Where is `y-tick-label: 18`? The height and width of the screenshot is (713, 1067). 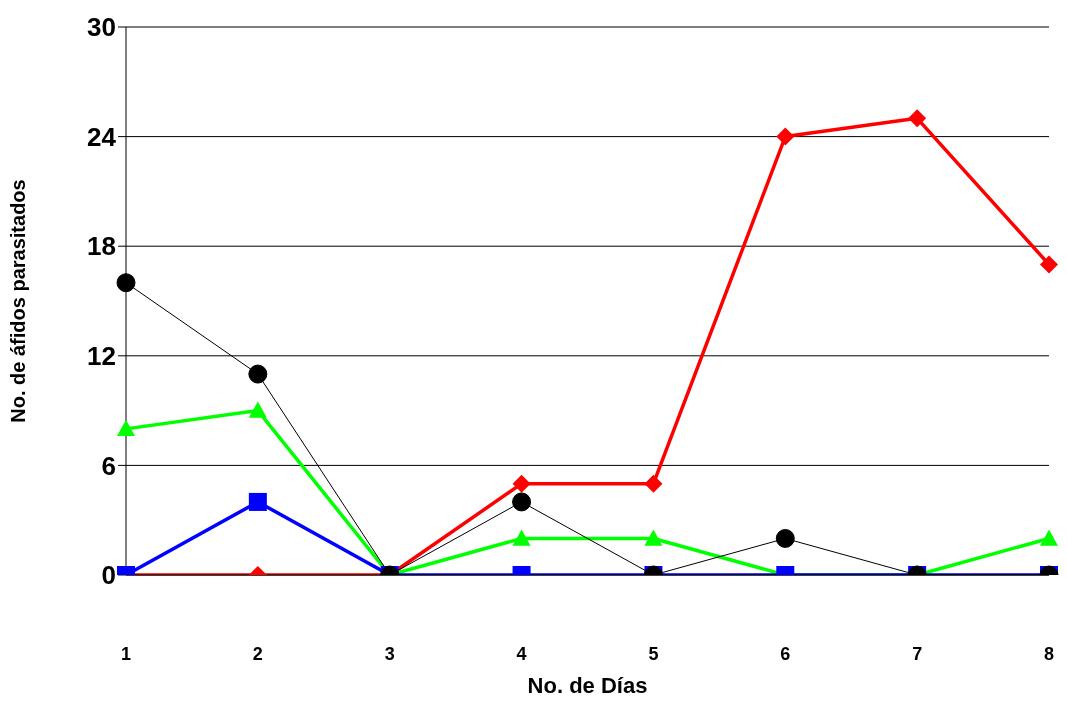
y-tick-label: 18 is located at coordinates (101, 246).